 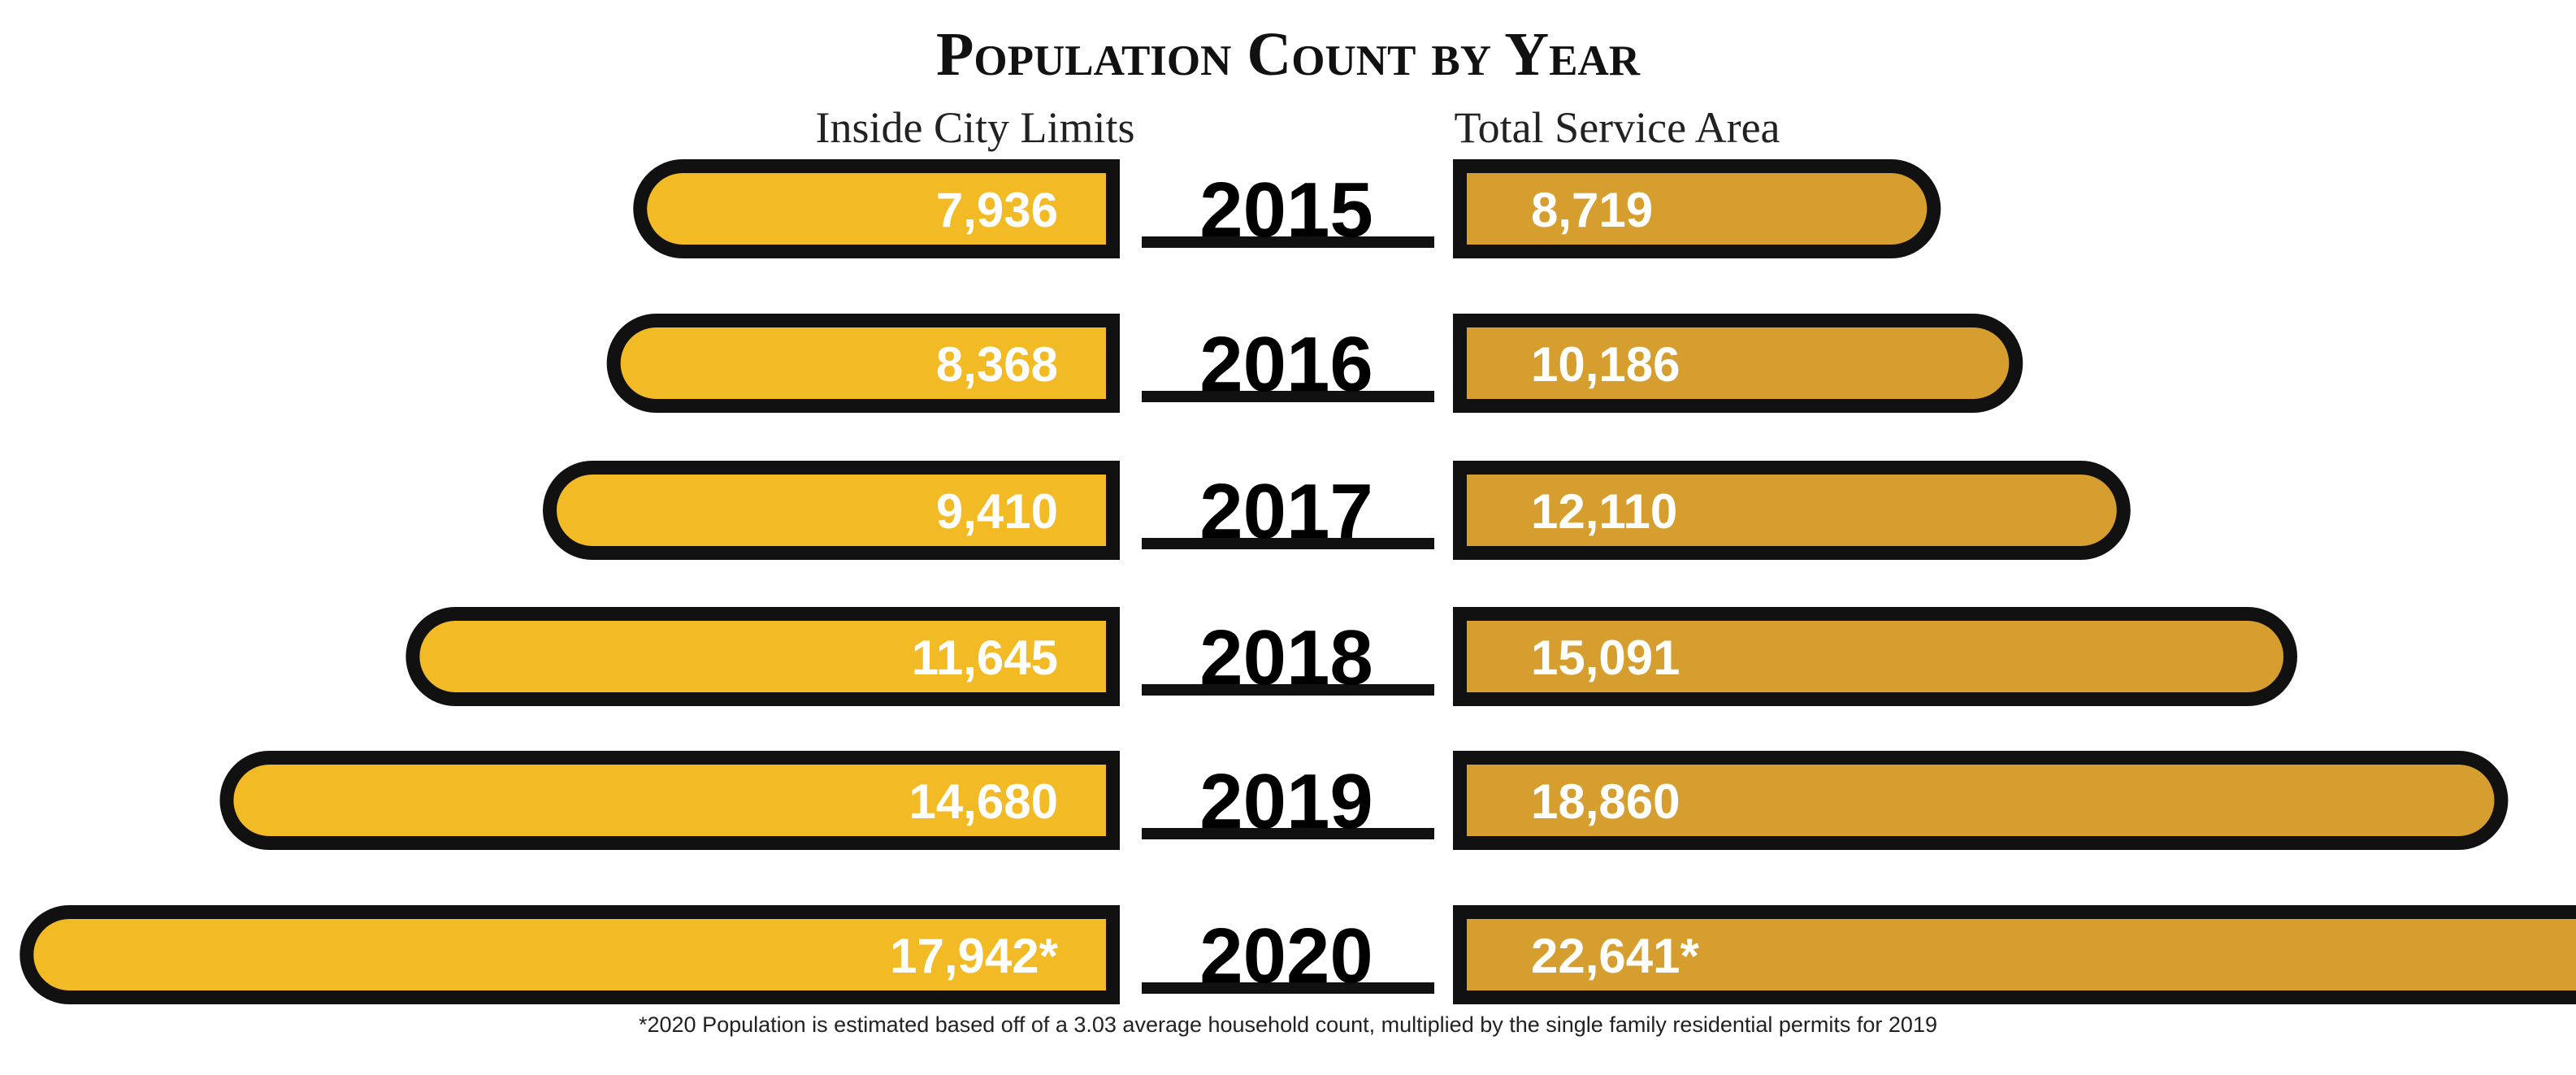 I want to click on value-label-inside-2019: 14,680, so click(x=983, y=801).